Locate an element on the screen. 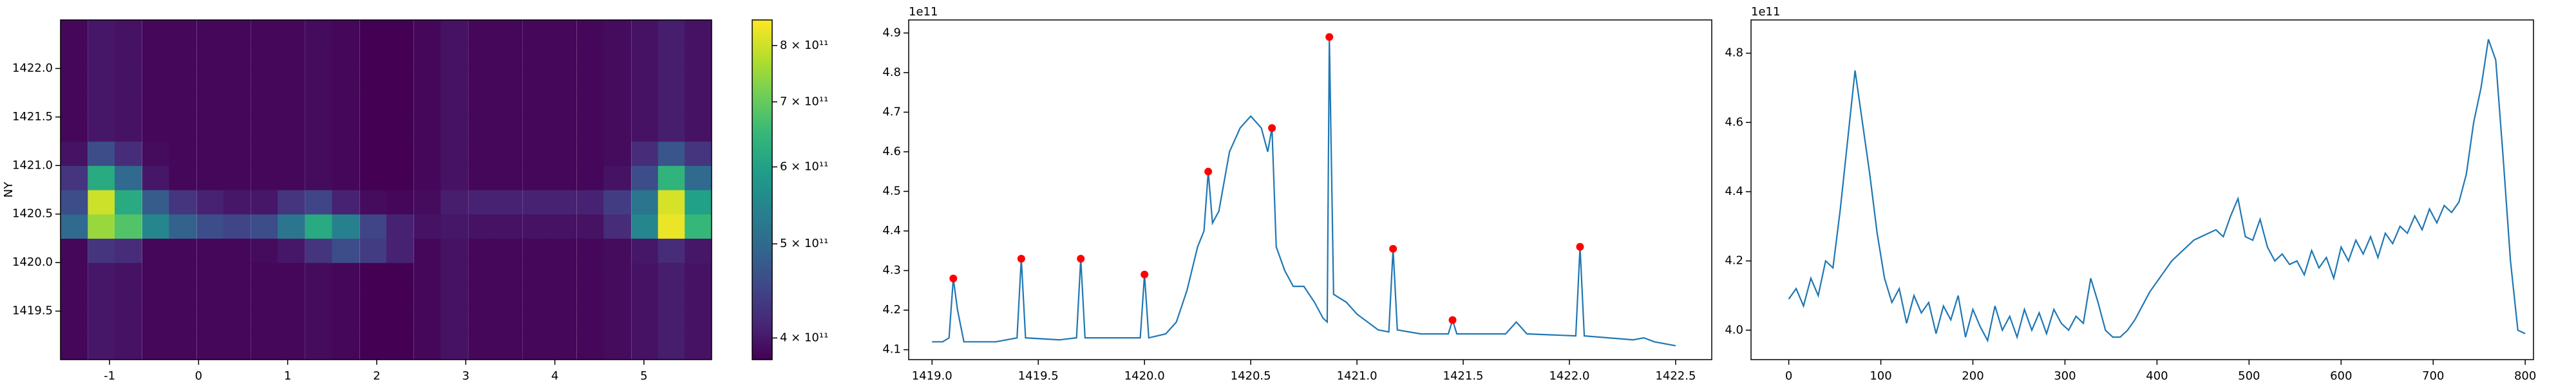  x-tick-label: 1422.5 is located at coordinates (1675, 376).